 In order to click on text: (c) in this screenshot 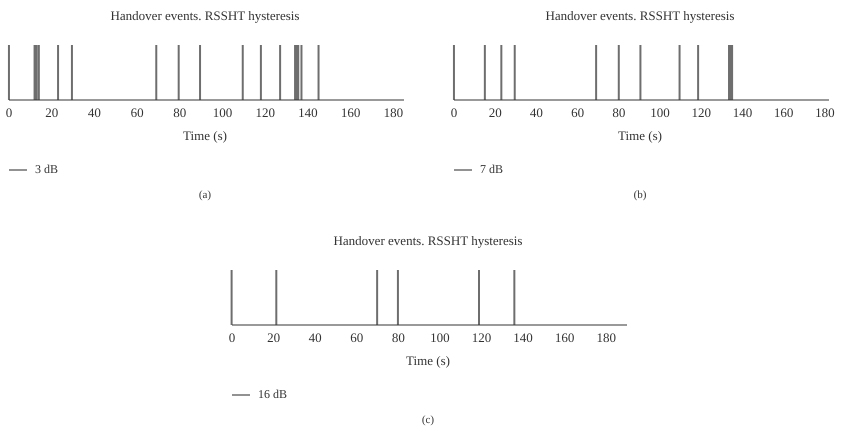, I will do `click(428, 420)`.